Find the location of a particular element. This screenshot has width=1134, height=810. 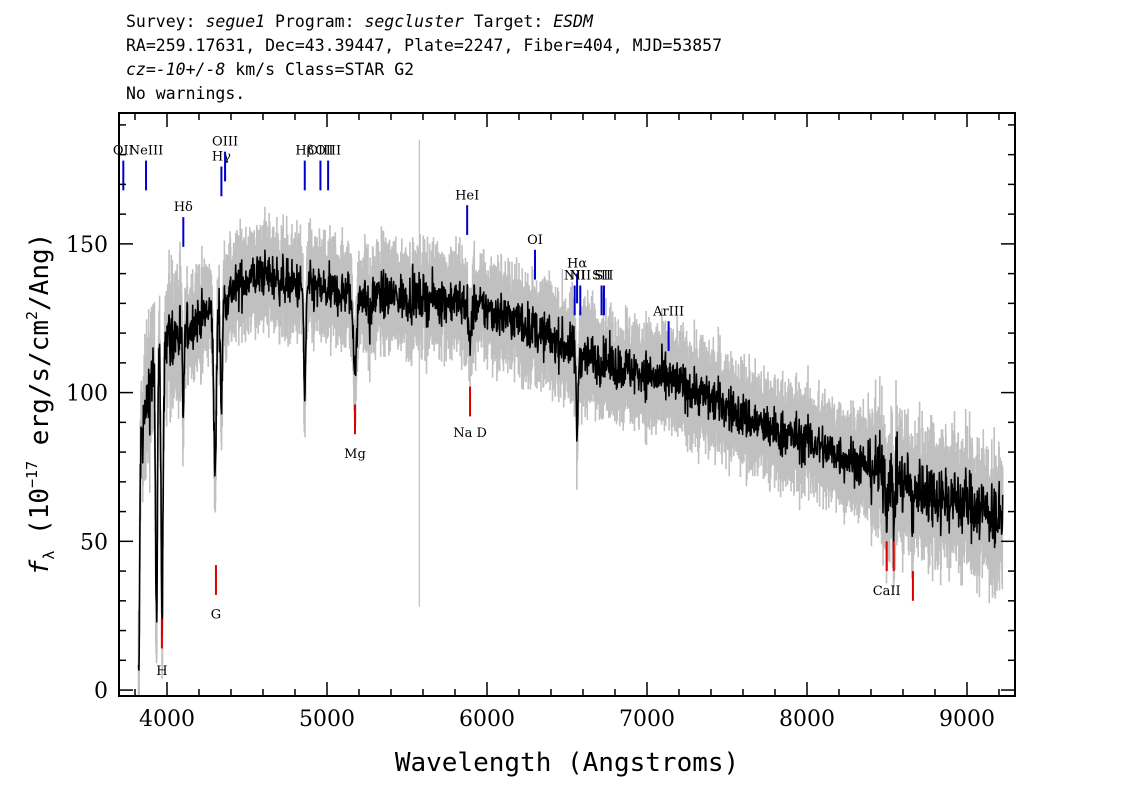

x-tick-label-8000: 8000 is located at coordinates (807, 719).